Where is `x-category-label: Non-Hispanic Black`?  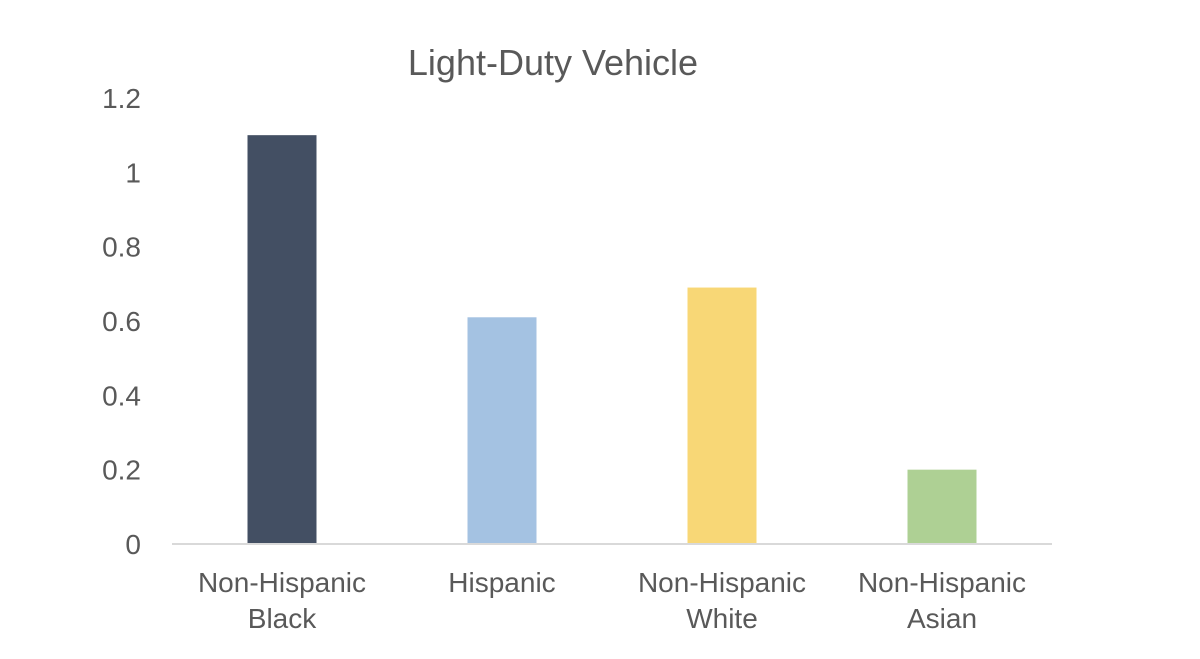
x-category-label: Non-Hispanic Black is located at coordinates (282, 600).